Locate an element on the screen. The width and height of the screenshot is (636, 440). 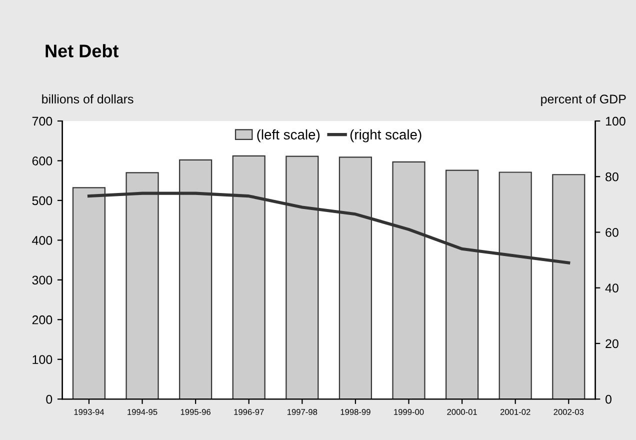
legend-label: (left scale) is located at coordinates (288, 135).